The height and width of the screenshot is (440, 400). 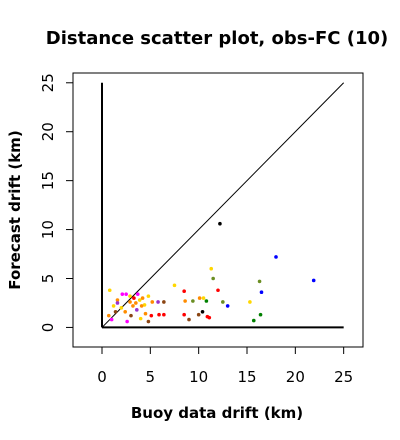 I want to click on y-tick-label: 20, so click(x=48, y=131).